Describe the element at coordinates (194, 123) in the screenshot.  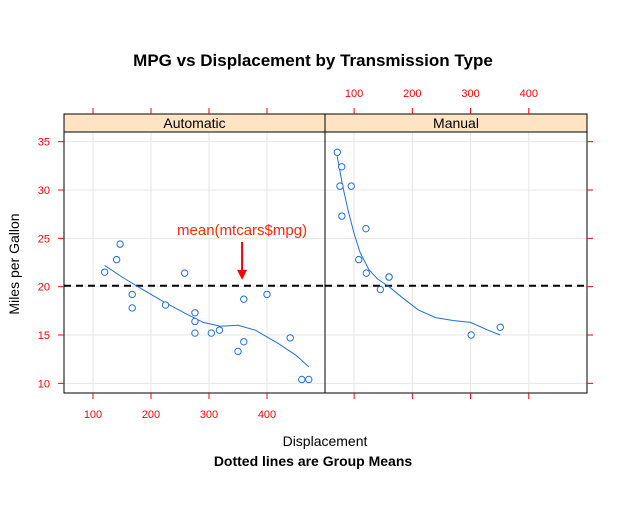
I see `strip-label-automatic: Automatic` at that location.